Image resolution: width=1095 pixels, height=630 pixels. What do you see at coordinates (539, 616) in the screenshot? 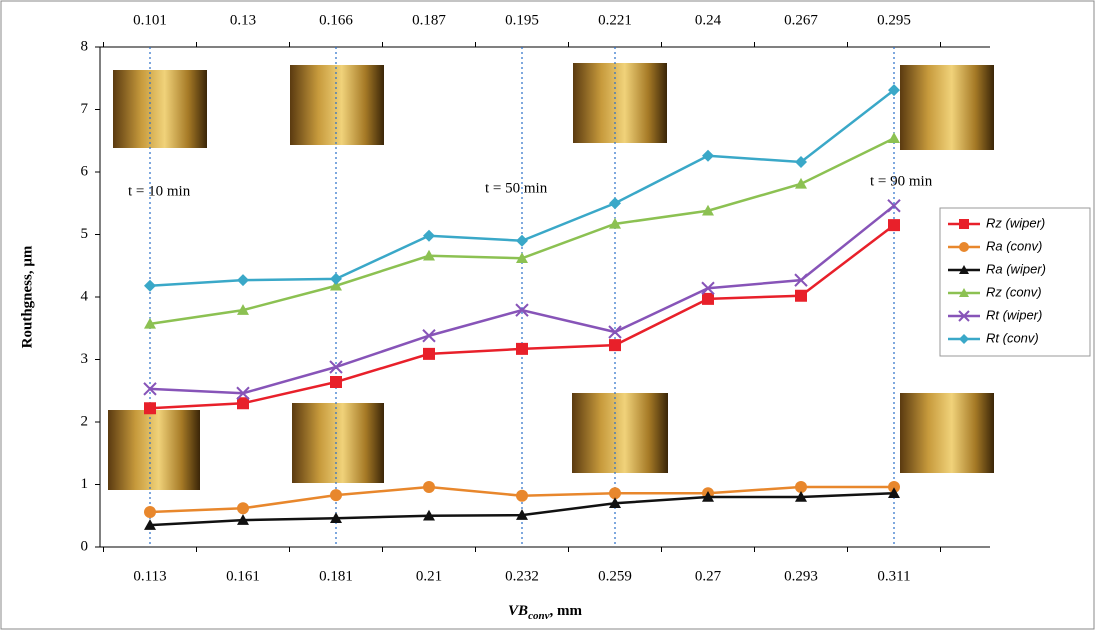
I see `x-label-sub: conv` at bounding box center [539, 616].